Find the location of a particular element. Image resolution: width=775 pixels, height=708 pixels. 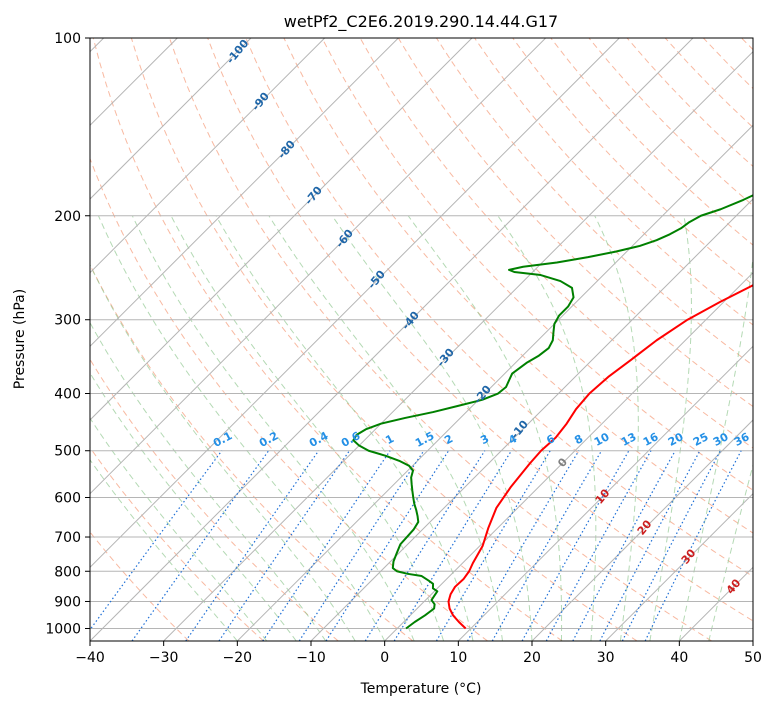

x-axis-ticks: −40 −30 −20 −10 0 10 20 30 40 50 is located at coordinates (418, 653).